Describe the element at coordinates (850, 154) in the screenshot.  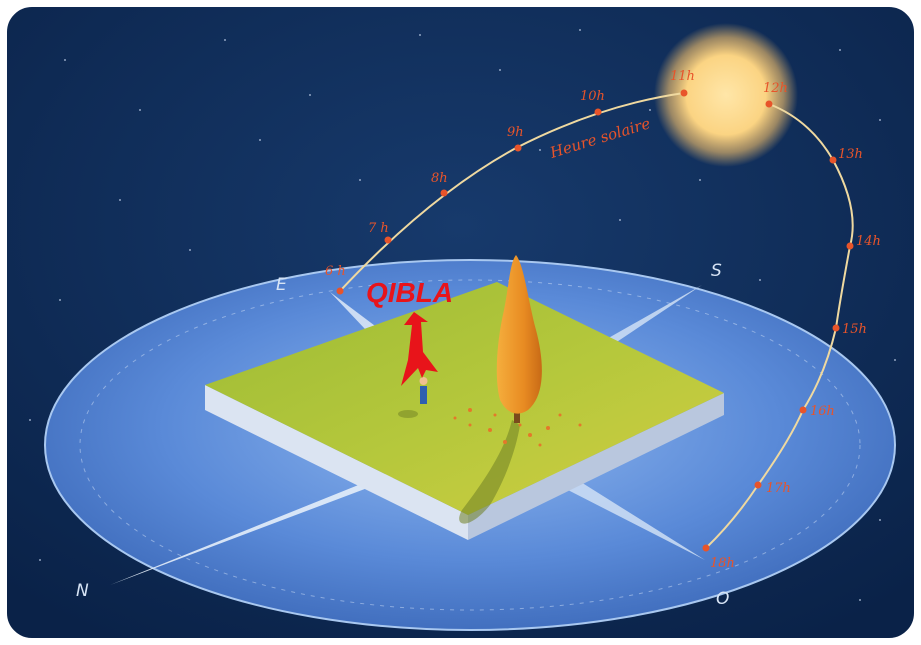
I see `hour-label-13: 13h` at that location.